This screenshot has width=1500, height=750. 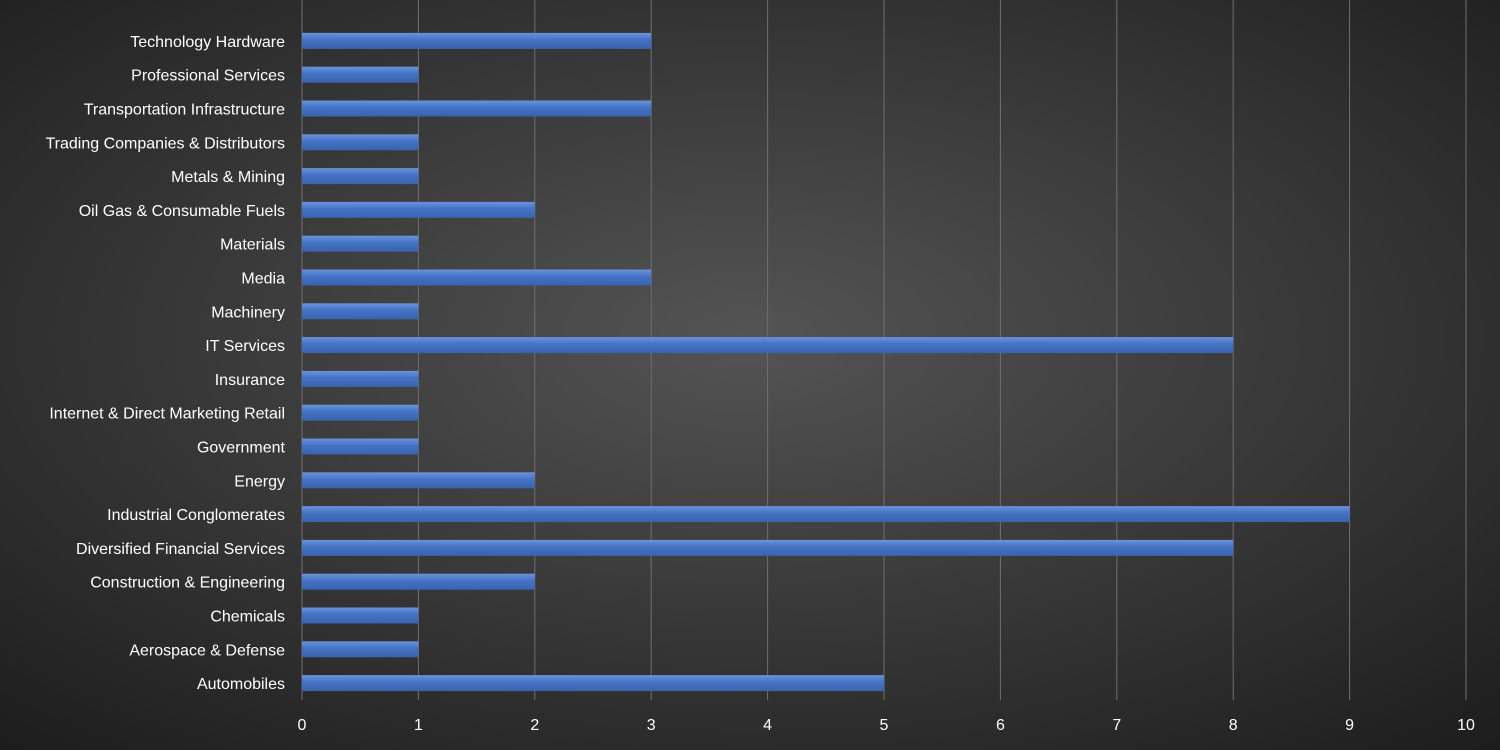 What do you see at coordinates (196, 515) in the screenshot?
I see `category-label-14: Industrial Conglomerates` at bounding box center [196, 515].